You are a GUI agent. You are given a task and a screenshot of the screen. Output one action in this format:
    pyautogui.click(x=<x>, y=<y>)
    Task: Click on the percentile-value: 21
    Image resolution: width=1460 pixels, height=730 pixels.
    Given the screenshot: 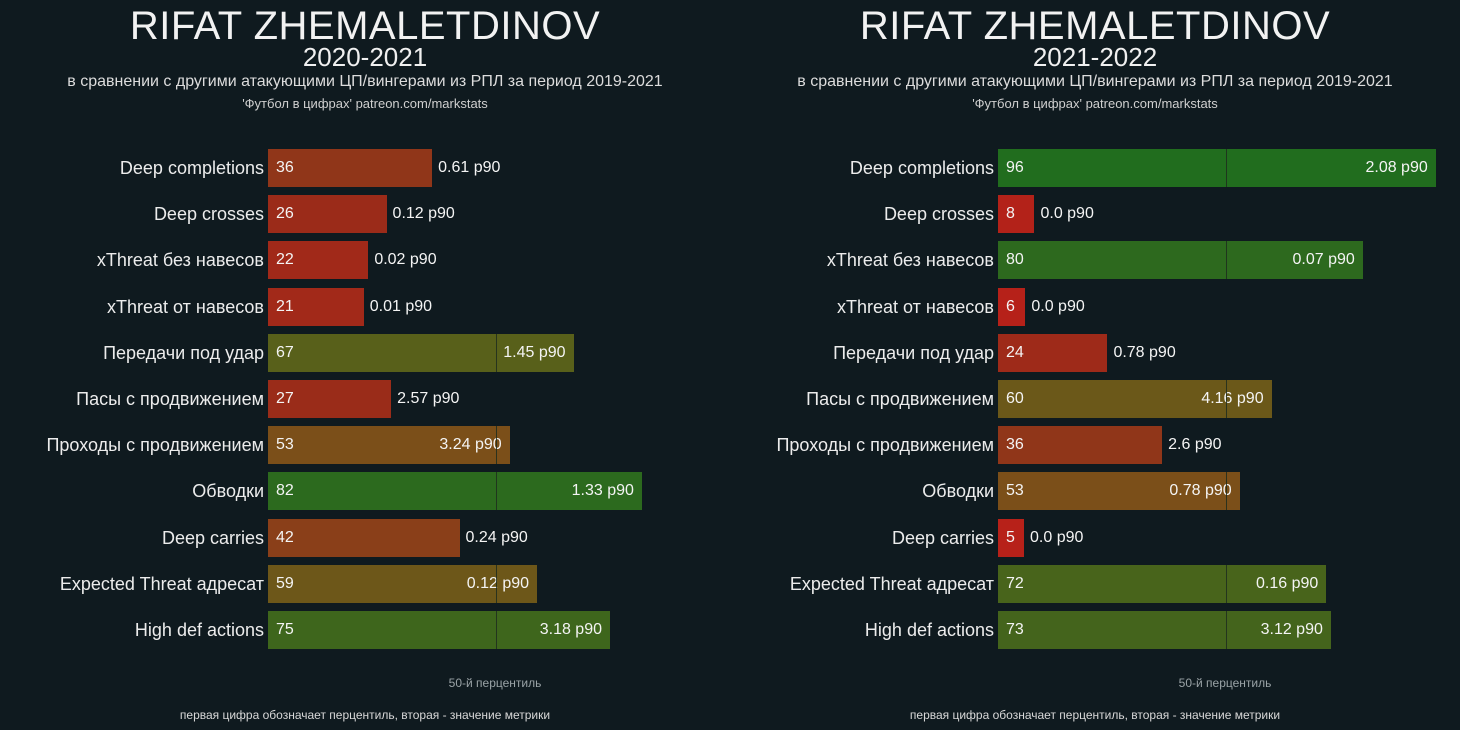 What is the action you would take?
    pyautogui.click(x=285, y=306)
    